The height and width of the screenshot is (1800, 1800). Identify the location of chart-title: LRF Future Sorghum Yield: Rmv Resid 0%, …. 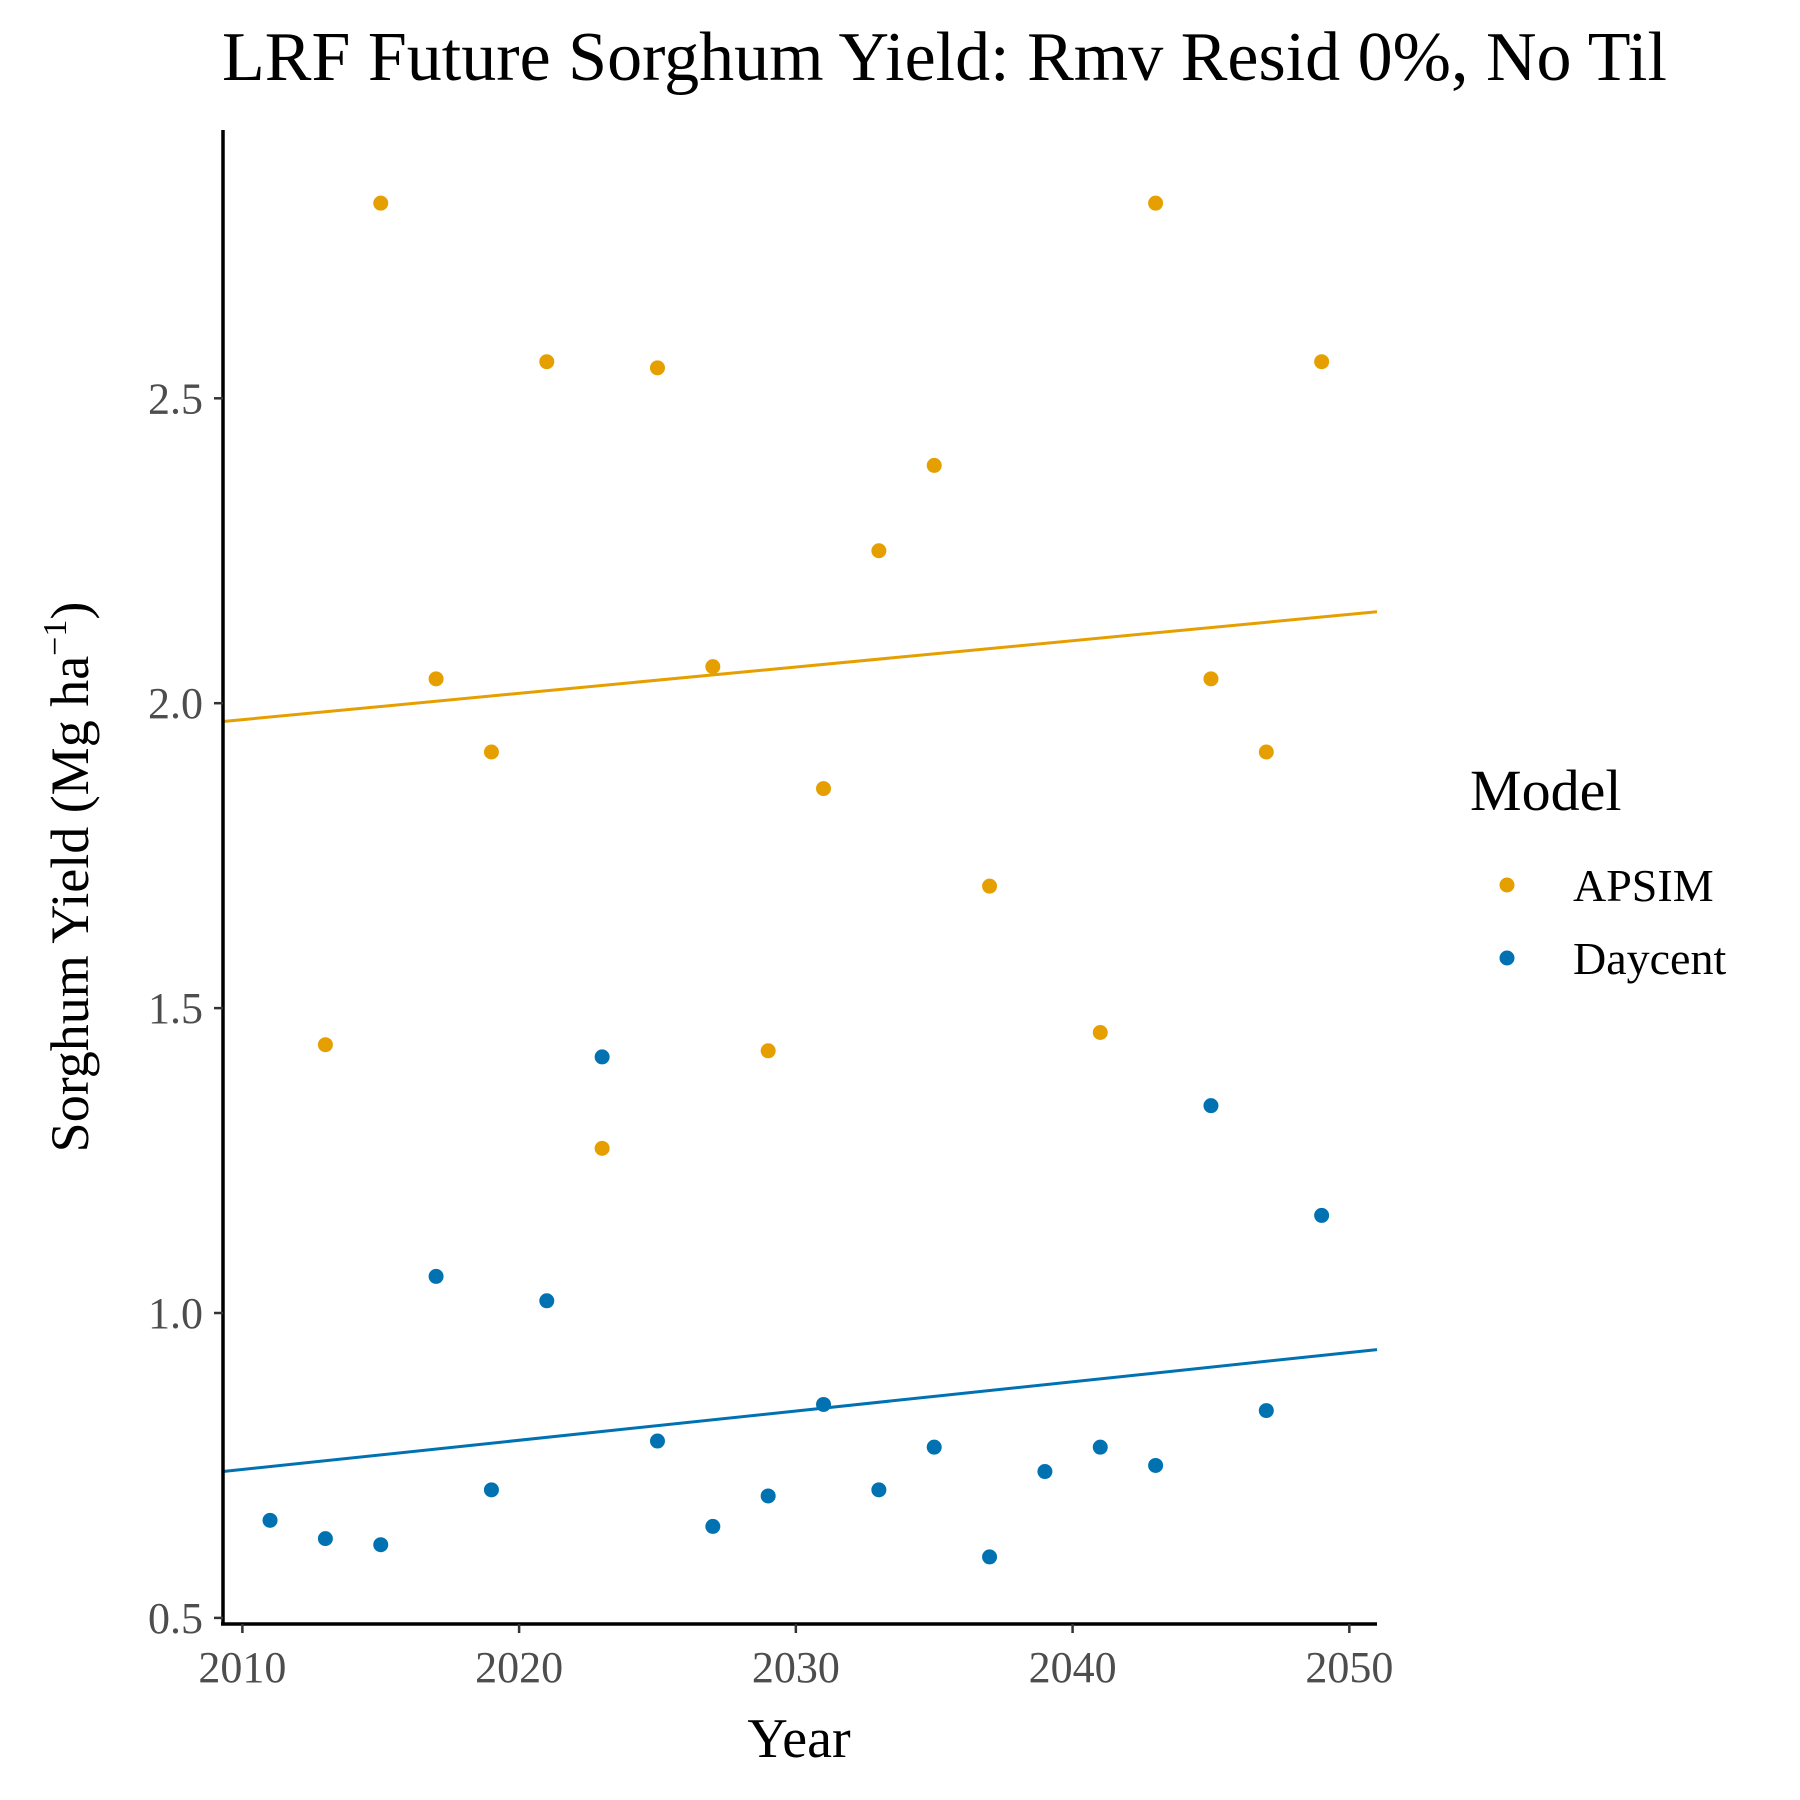
(944, 57).